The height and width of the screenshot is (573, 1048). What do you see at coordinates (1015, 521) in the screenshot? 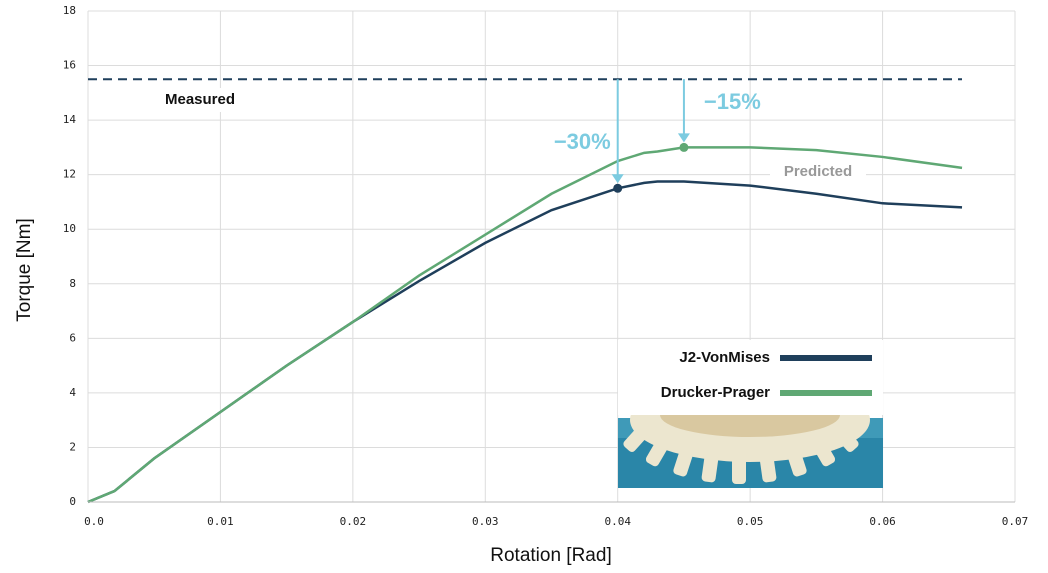
I see `x-tick-label: 0.07` at bounding box center [1015, 521].